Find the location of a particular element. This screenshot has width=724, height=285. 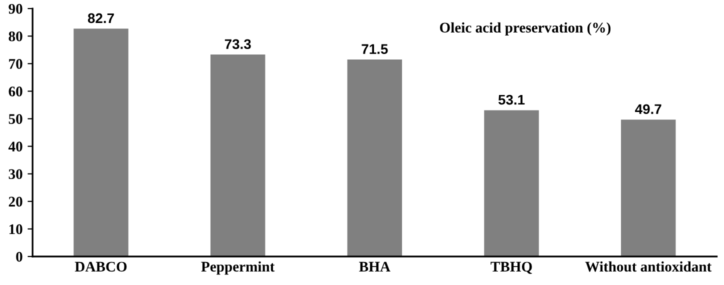

data-label: 71.5 is located at coordinates (375, 49).